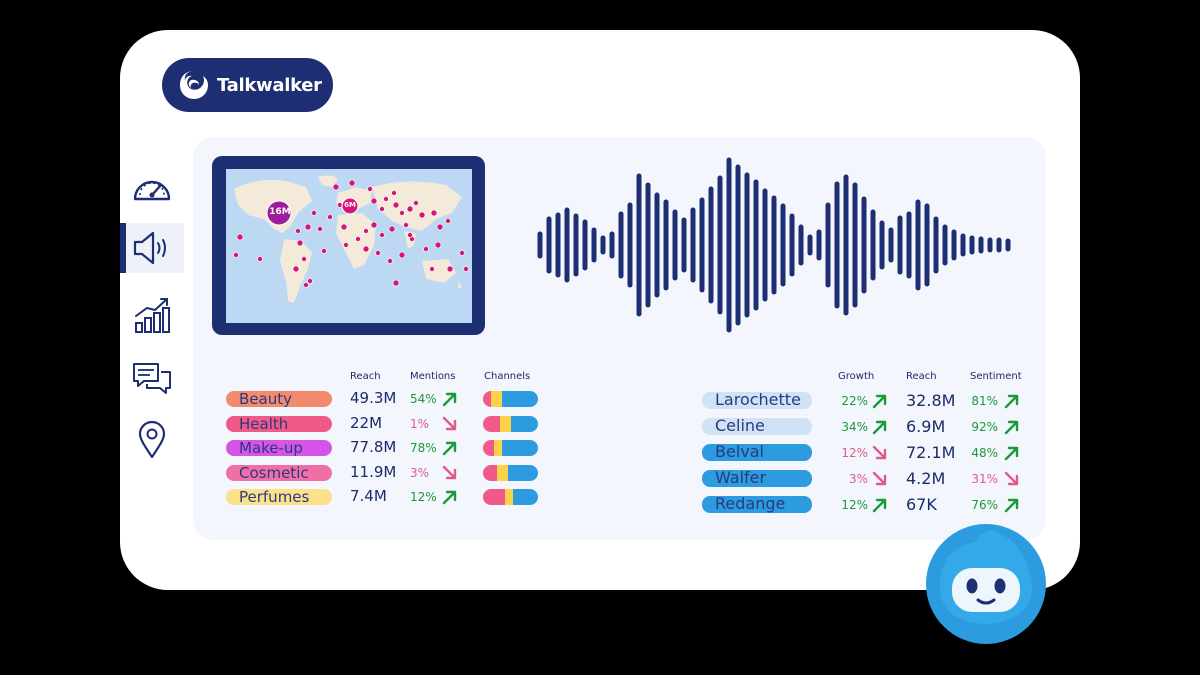  What do you see at coordinates (152, 188) in the screenshot?
I see `nav-item-dashboard` at bounding box center [152, 188].